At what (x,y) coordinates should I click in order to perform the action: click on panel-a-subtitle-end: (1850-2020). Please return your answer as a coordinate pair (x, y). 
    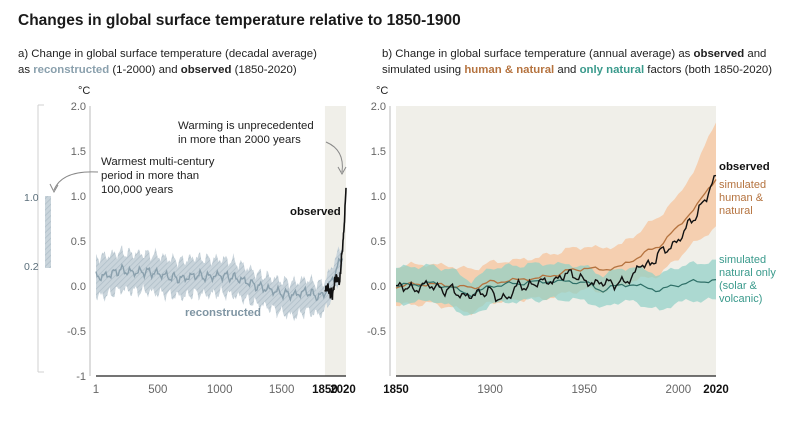
    Looking at the image, I should click on (265, 70).